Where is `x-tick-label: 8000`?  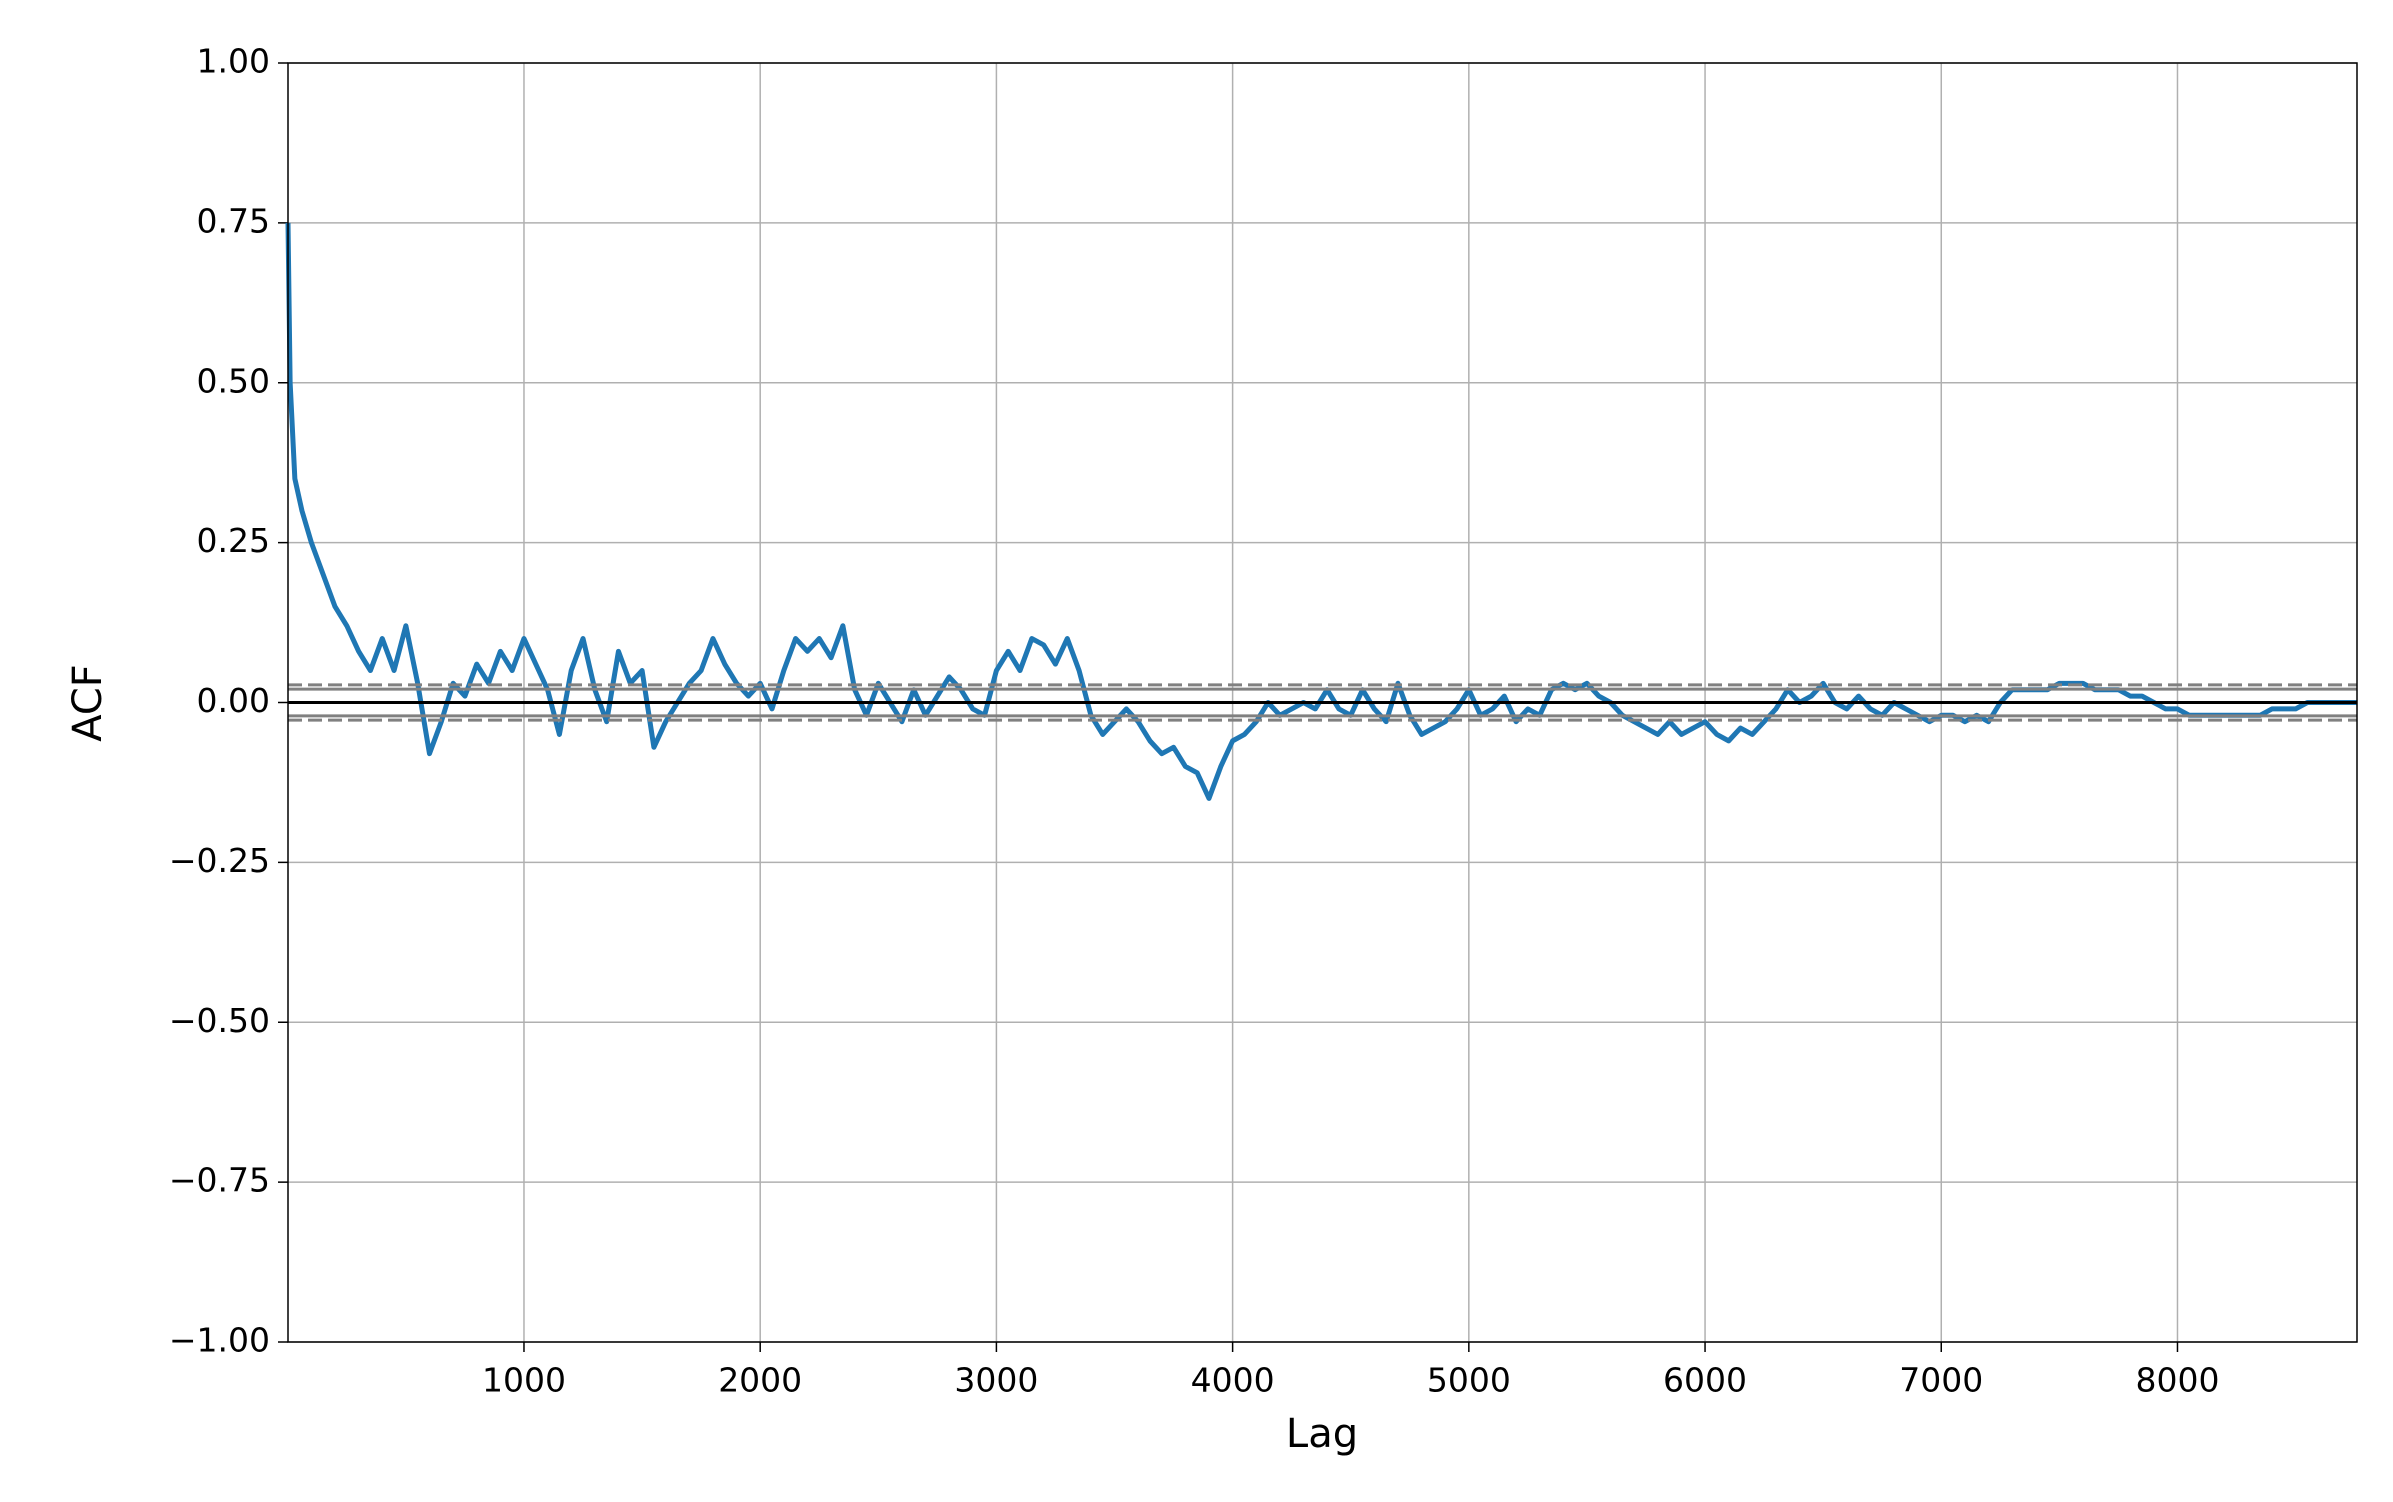
x-tick-label: 8000 is located at coordinates (2177, 1380).